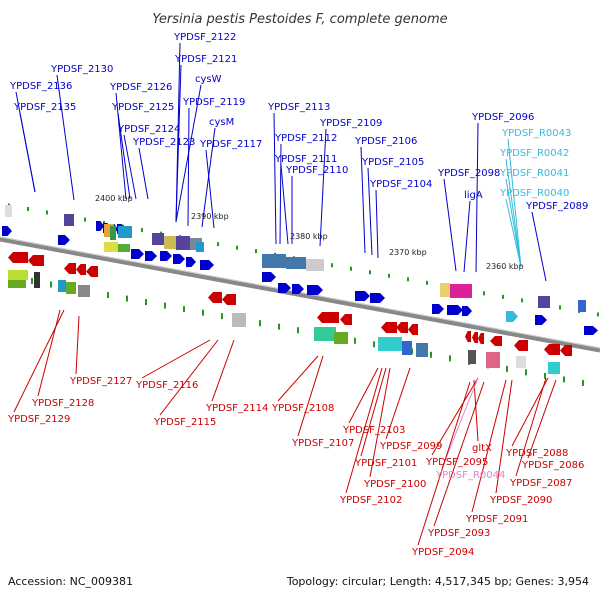  I want to click on gene-label: cysW, so click(208, 79).